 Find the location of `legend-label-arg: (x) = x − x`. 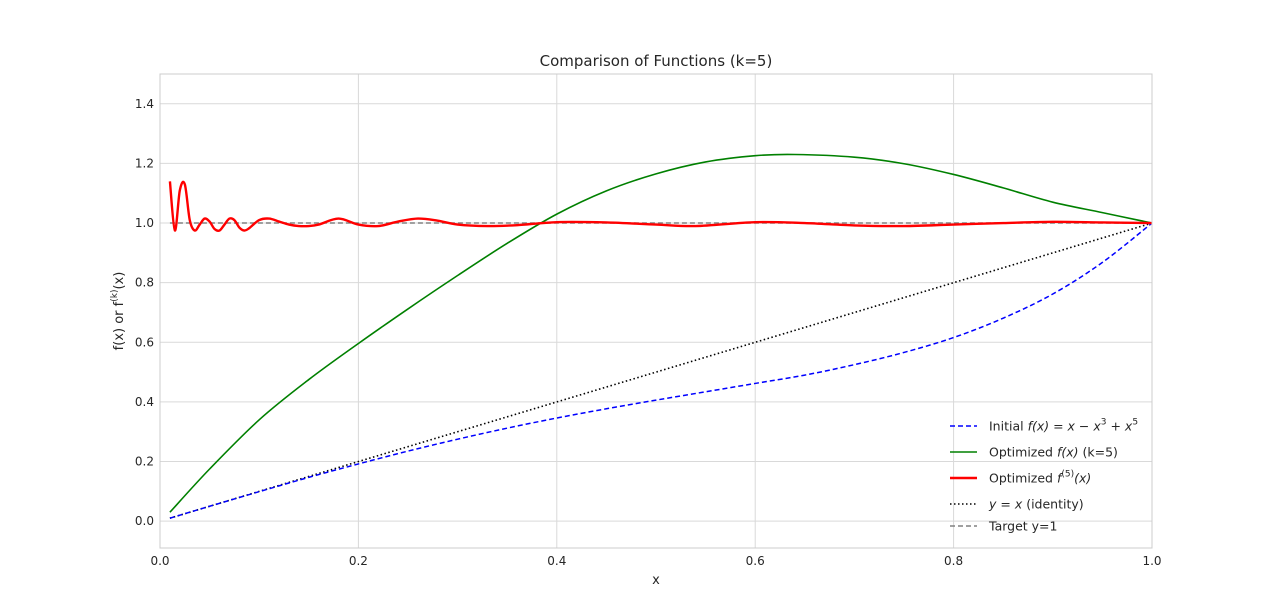

legend-label-arg: (x) = x − x is located at coordinates (1066, 426).